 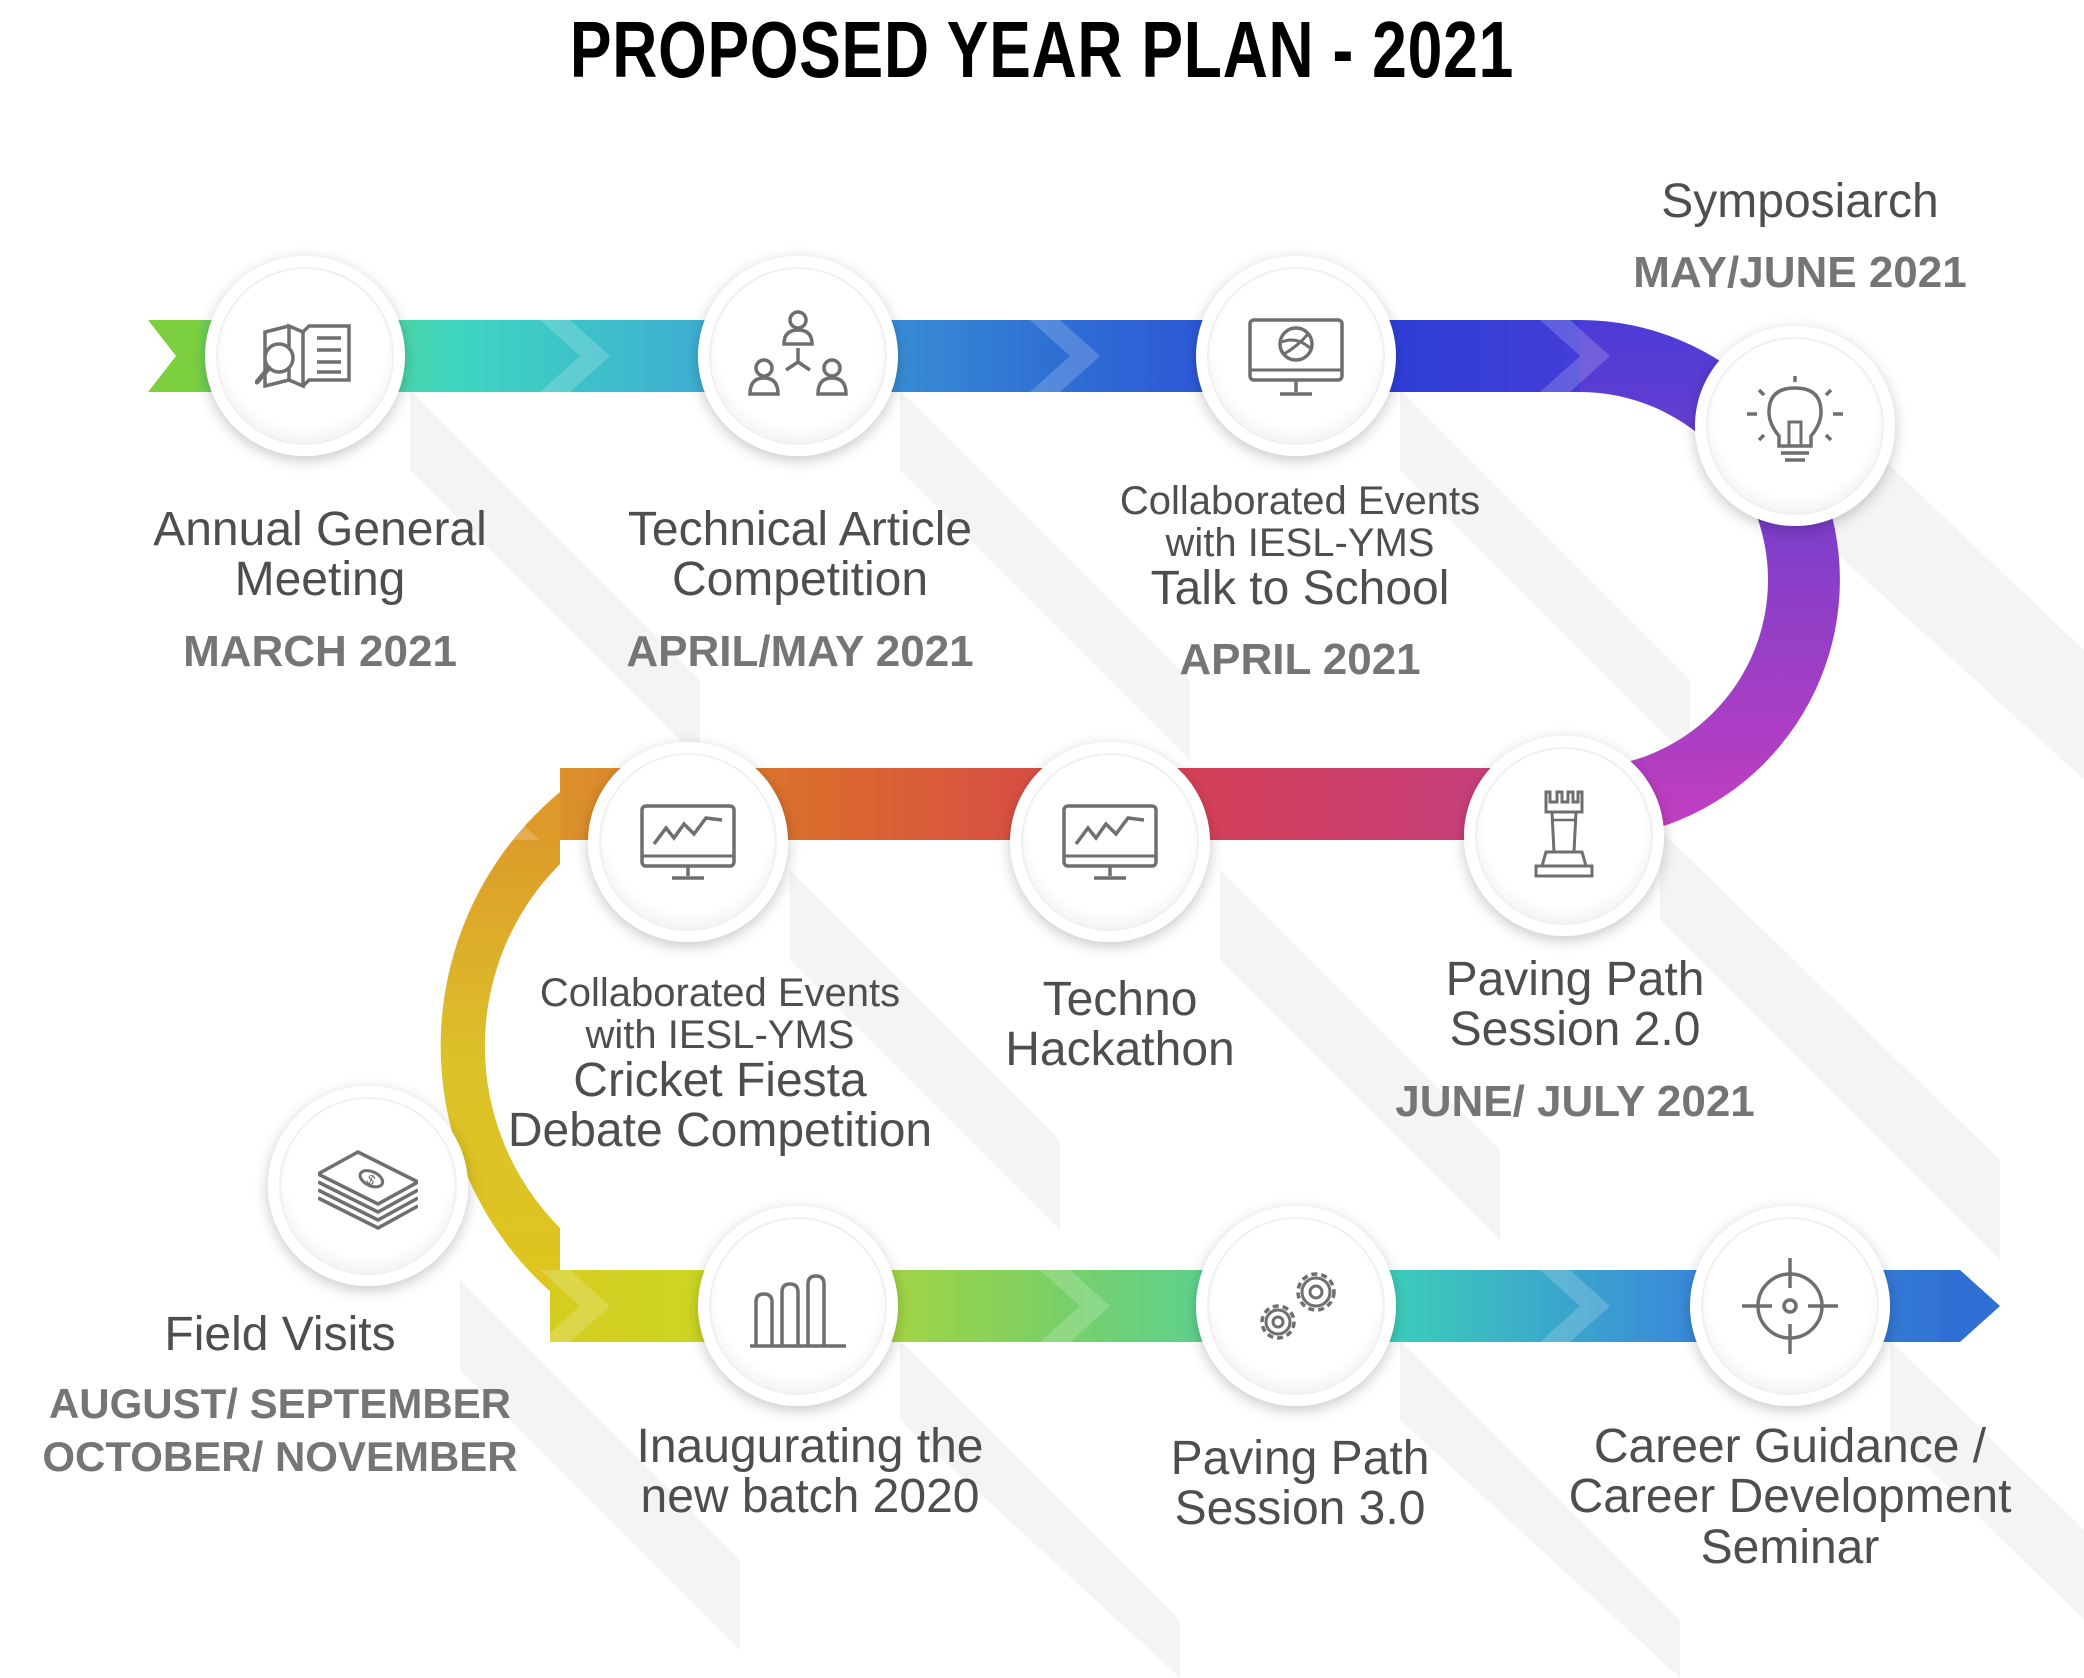 What do you see at coordinates (179, 356) in the screenshot?
I see `ribbon-start-notch` at bounding box center [179, 356].